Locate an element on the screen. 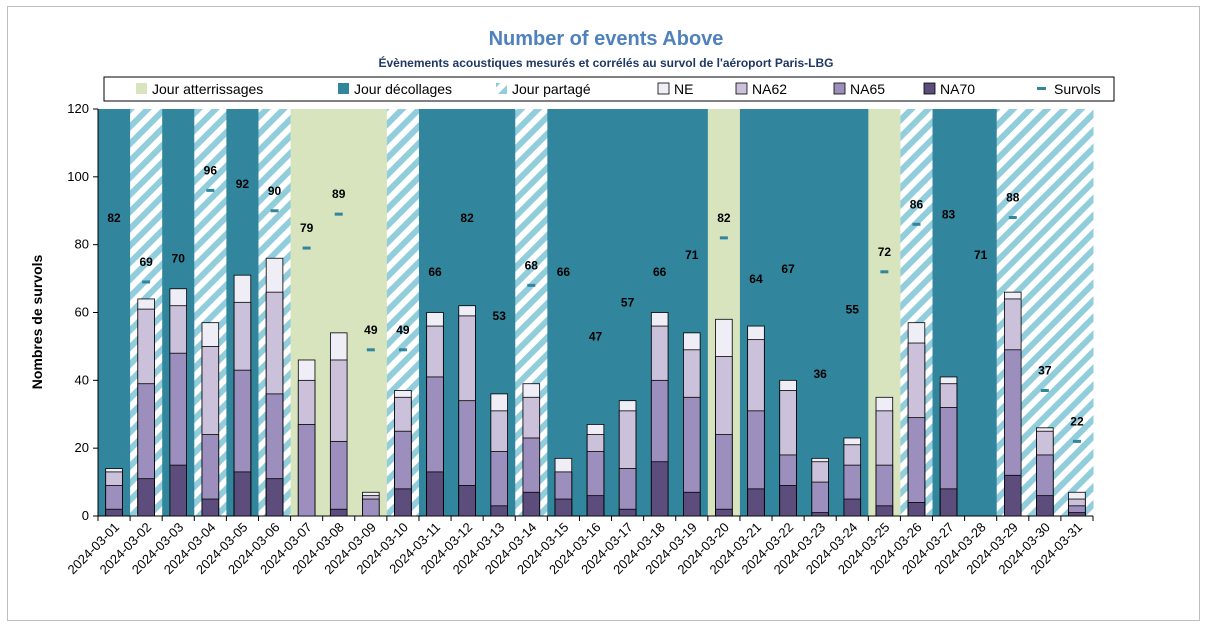  survols-data-label: 96 is located at coordinates (211, 170).